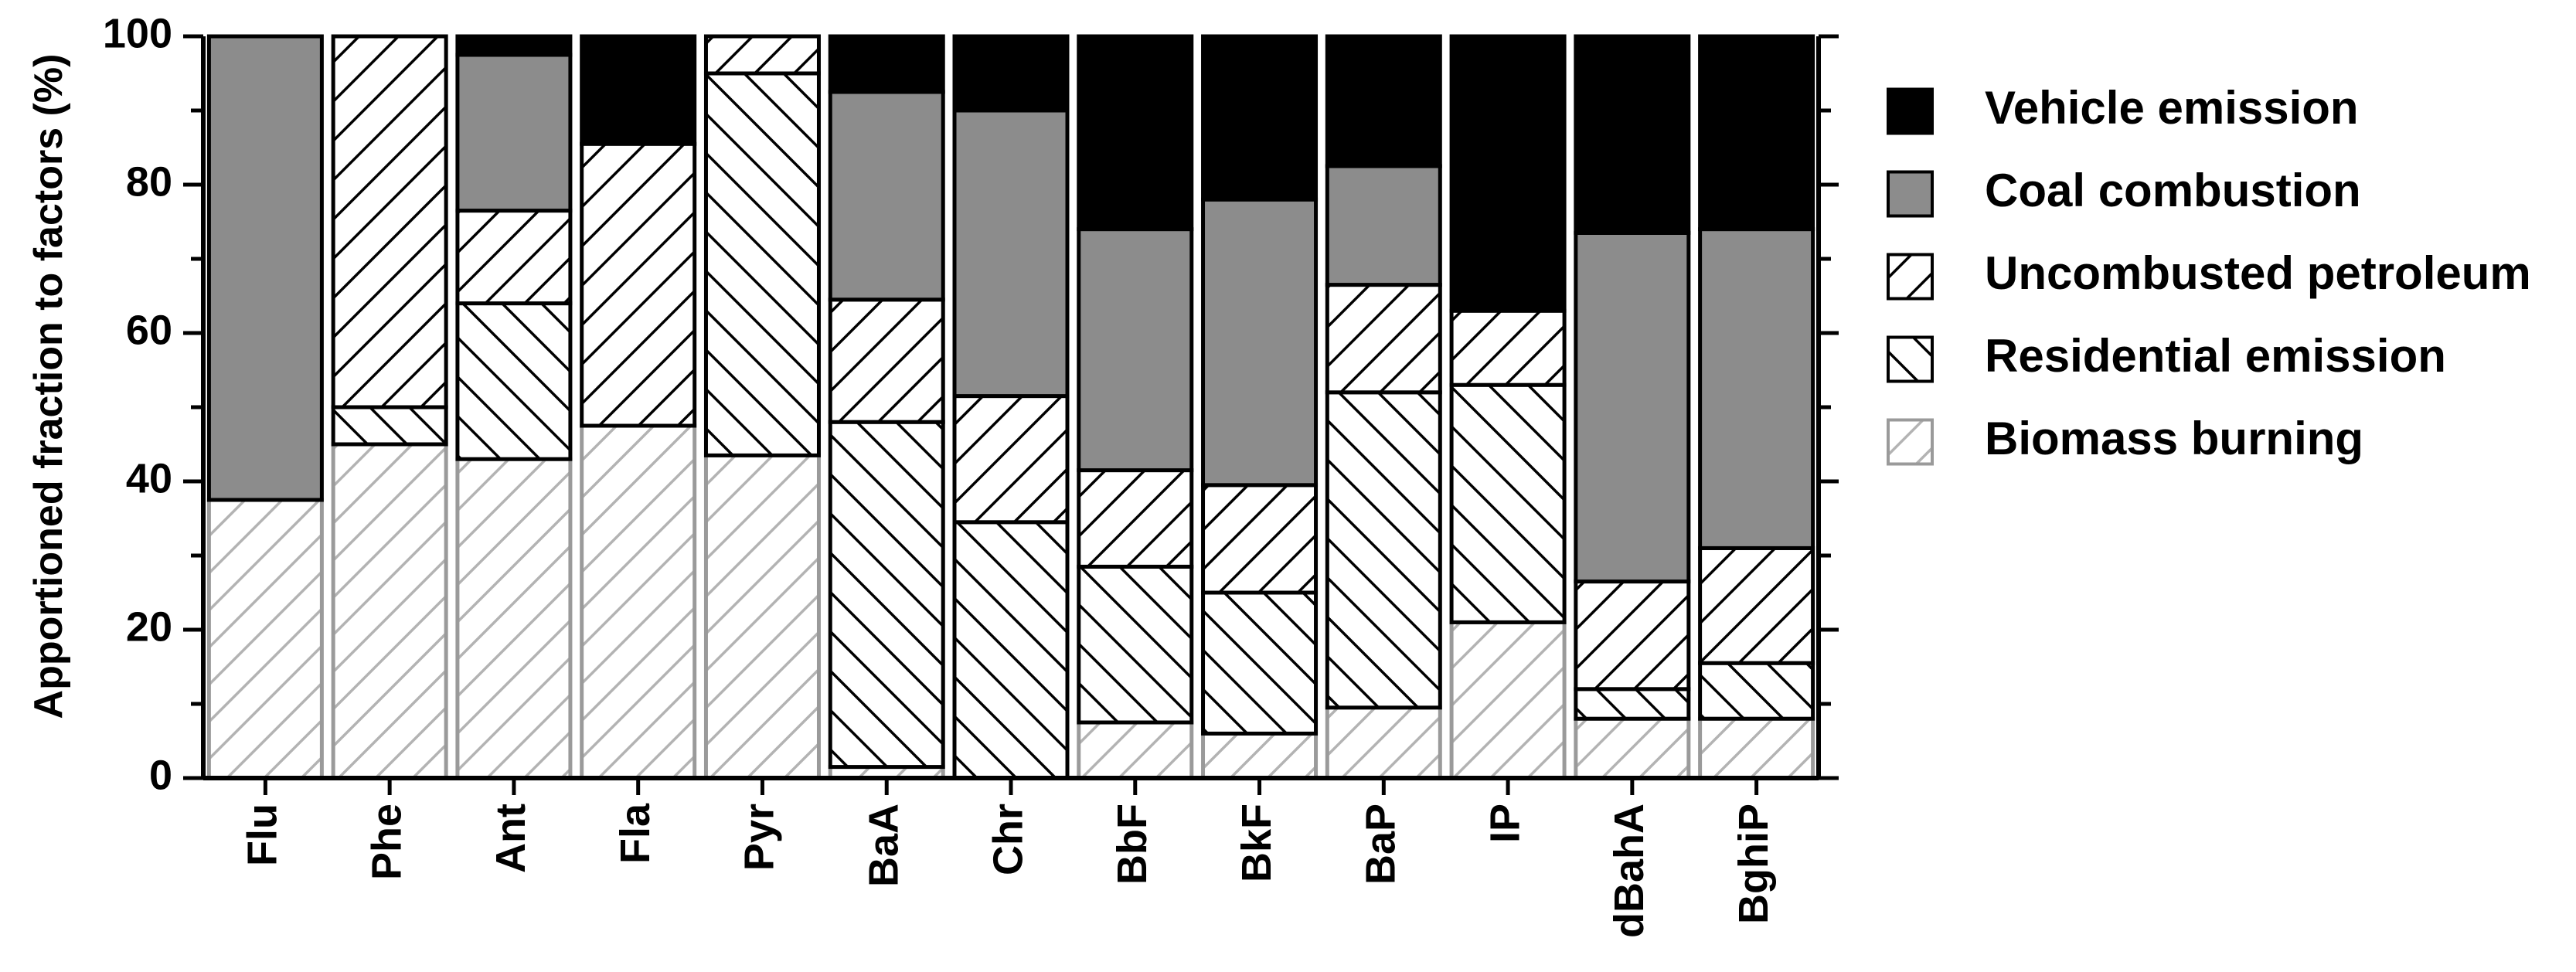 Image resolution: width=2576 pixels, height=972 pixels. What do you see at coordinates (1632, 704) in the screenshot?
I see `bar-segment-residential-emission-dbaha` at bounding box center [1632, 704].